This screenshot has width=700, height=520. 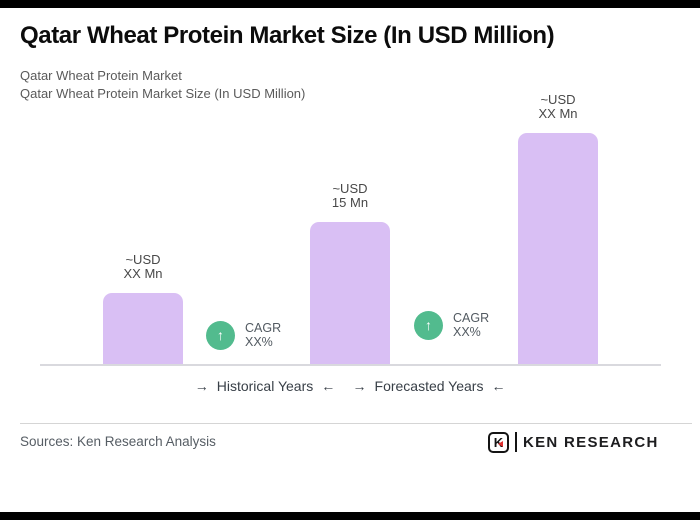 I want to click on axis-label-text: Forecasted Years, so click(x=429, y=386).